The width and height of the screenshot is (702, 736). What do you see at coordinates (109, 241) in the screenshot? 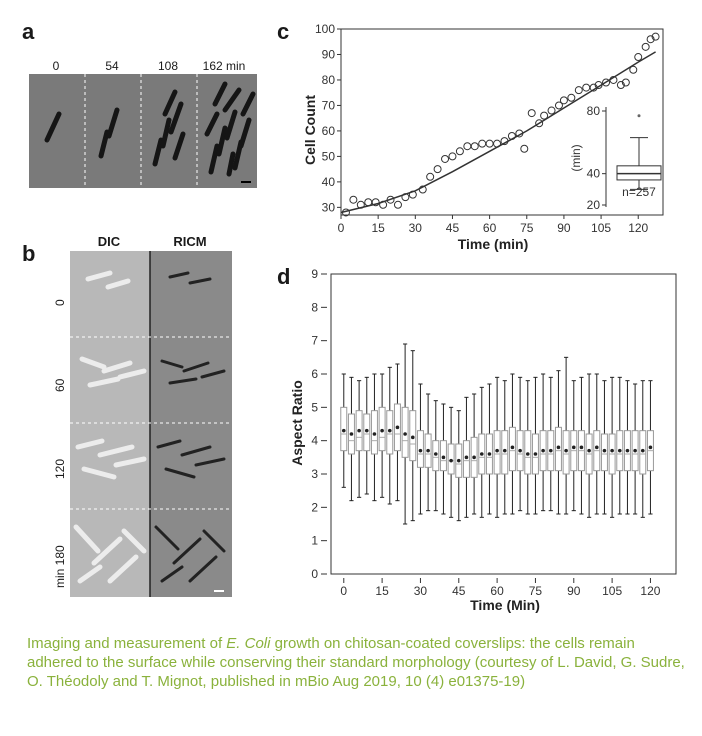
I see `column-header-dic: DIC` at bounding box center [109, 241].